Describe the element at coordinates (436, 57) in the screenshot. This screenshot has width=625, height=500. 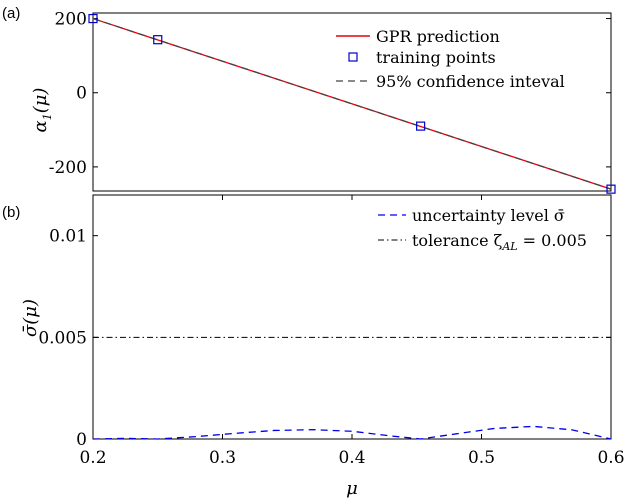
I see `legend-training-points: training points` at that location.